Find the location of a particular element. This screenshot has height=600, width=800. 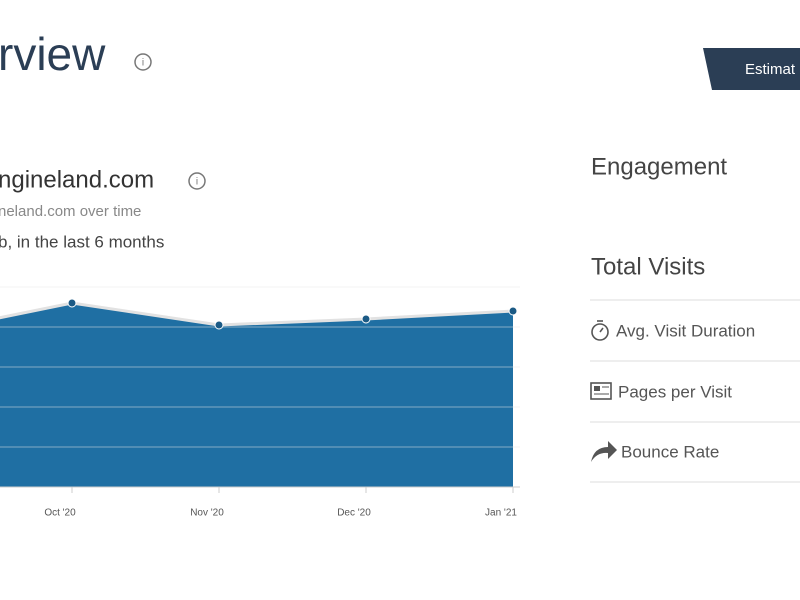

x-tick-label: Nov '20 is located at coordinates (207, 513).